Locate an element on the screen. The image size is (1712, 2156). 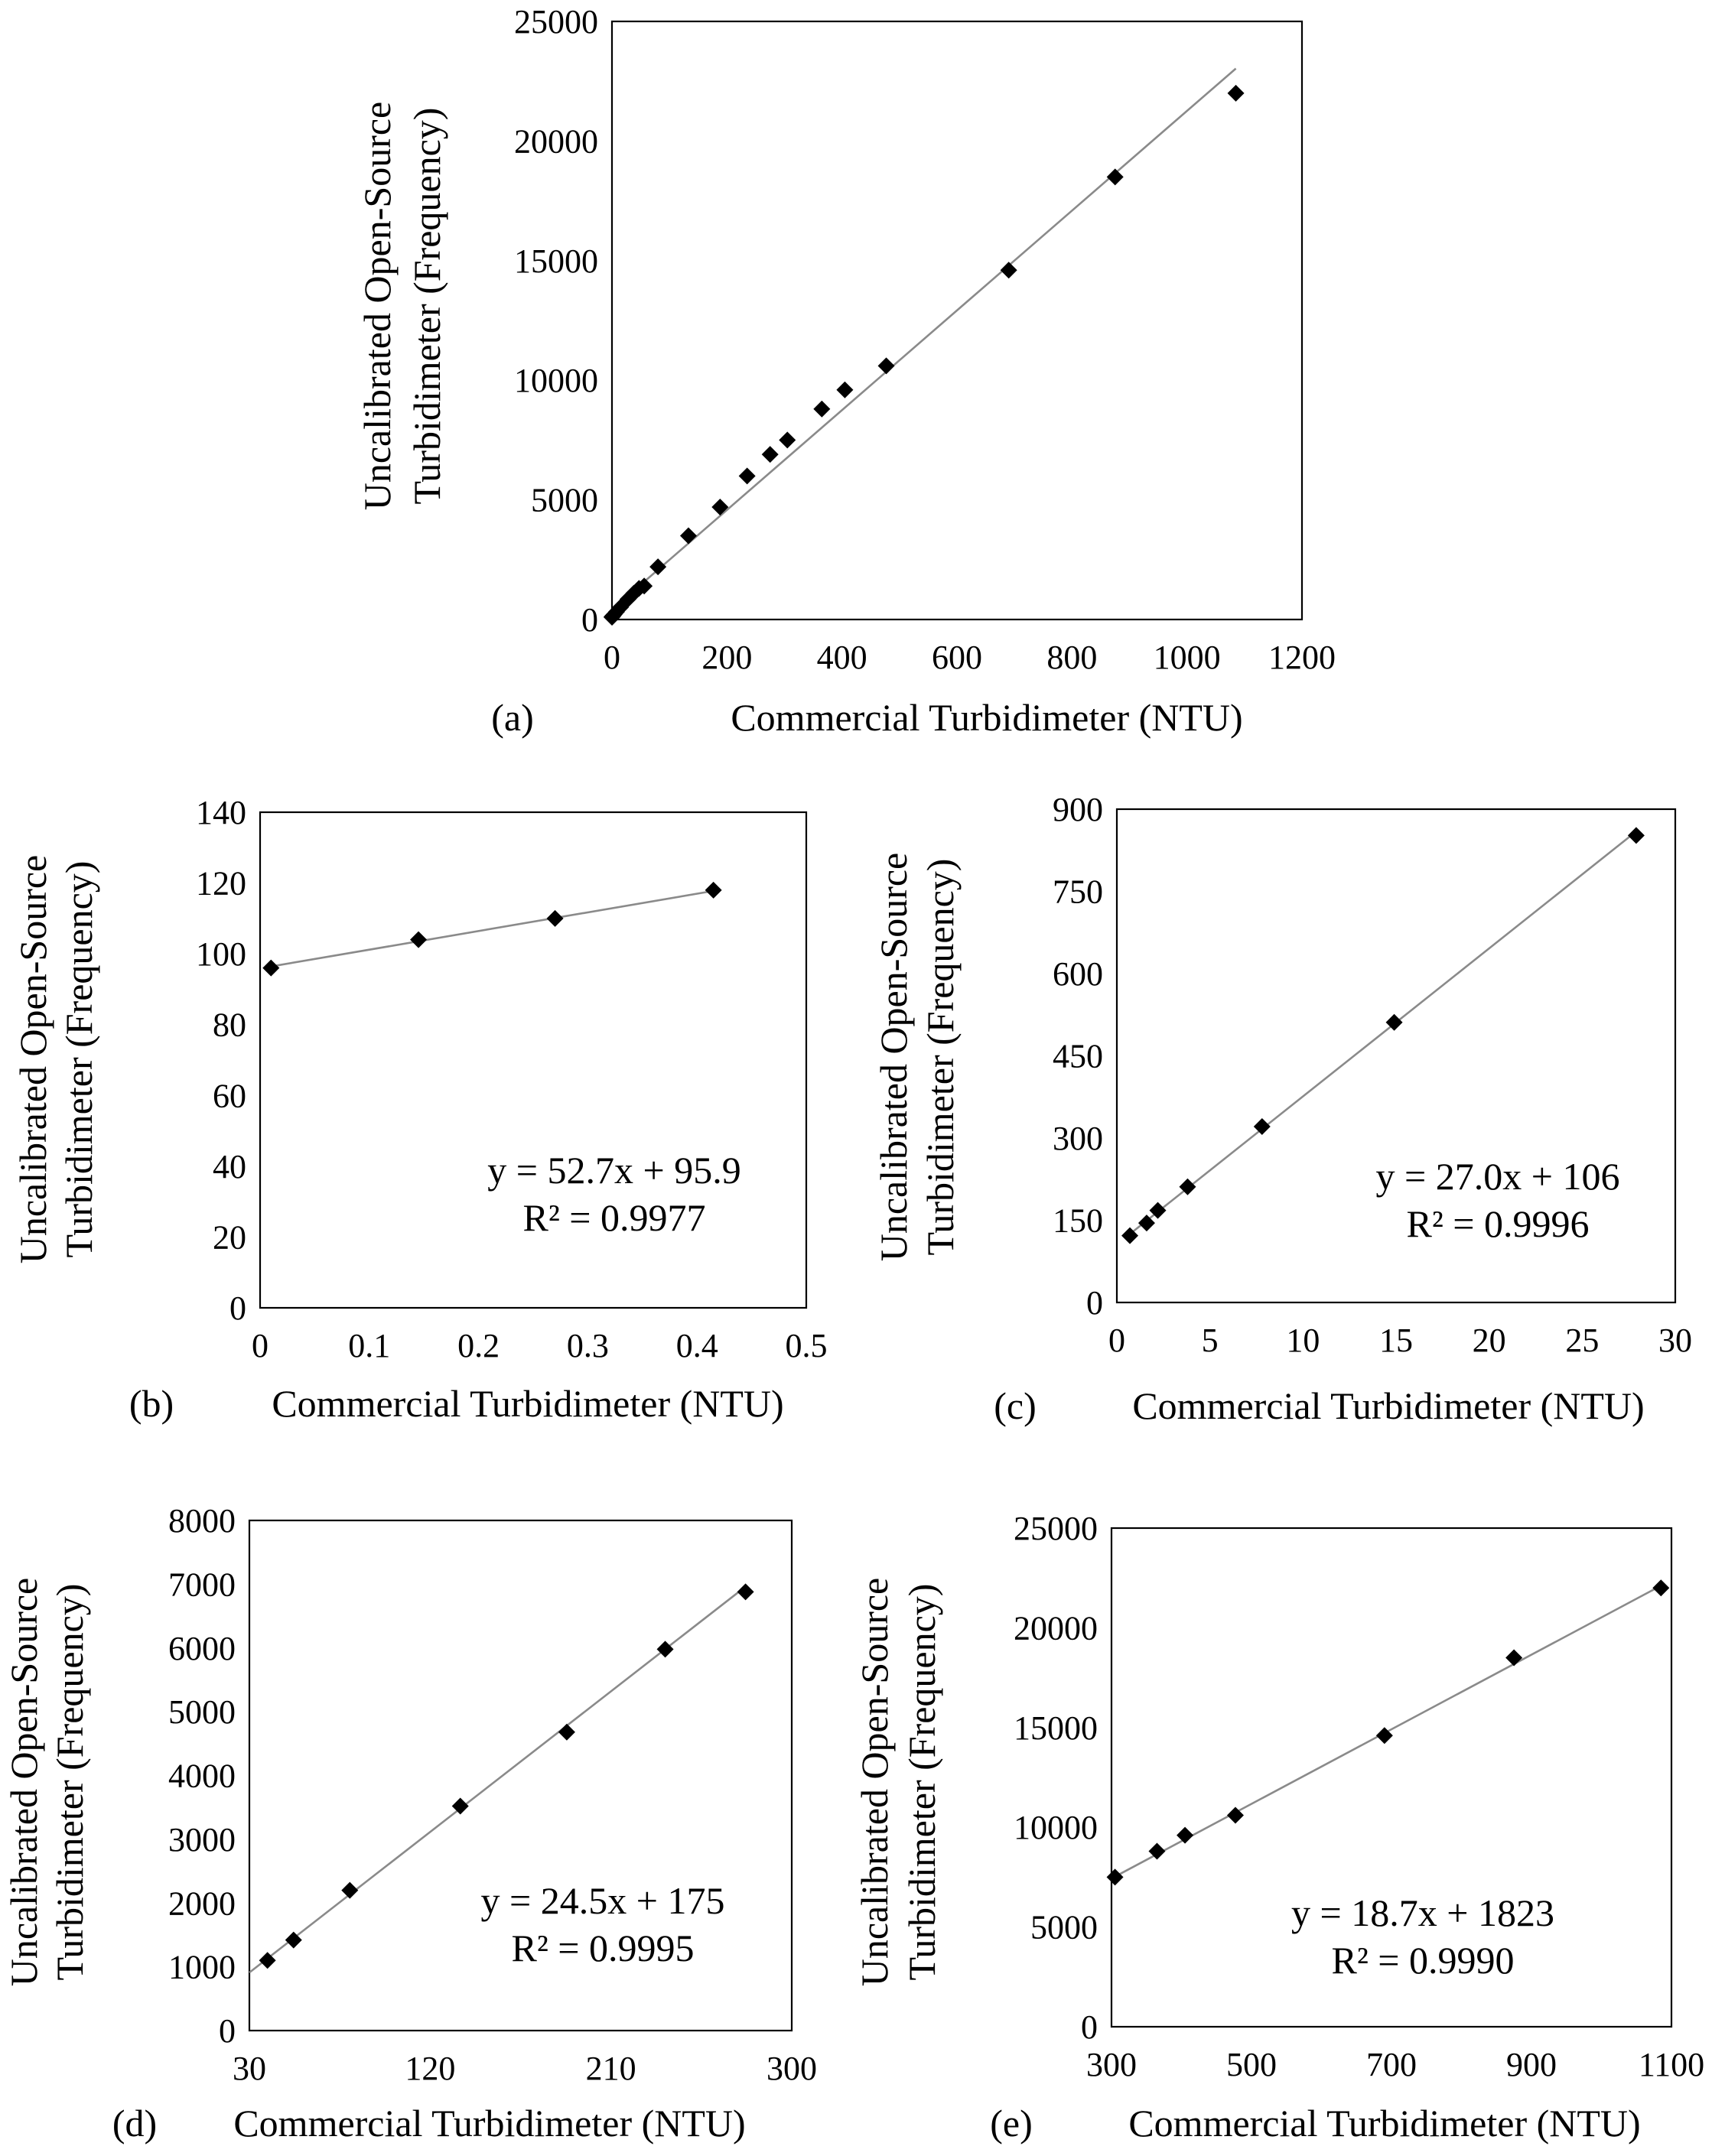
y-tick-label: 750 is located at coordinates (1078, 892).